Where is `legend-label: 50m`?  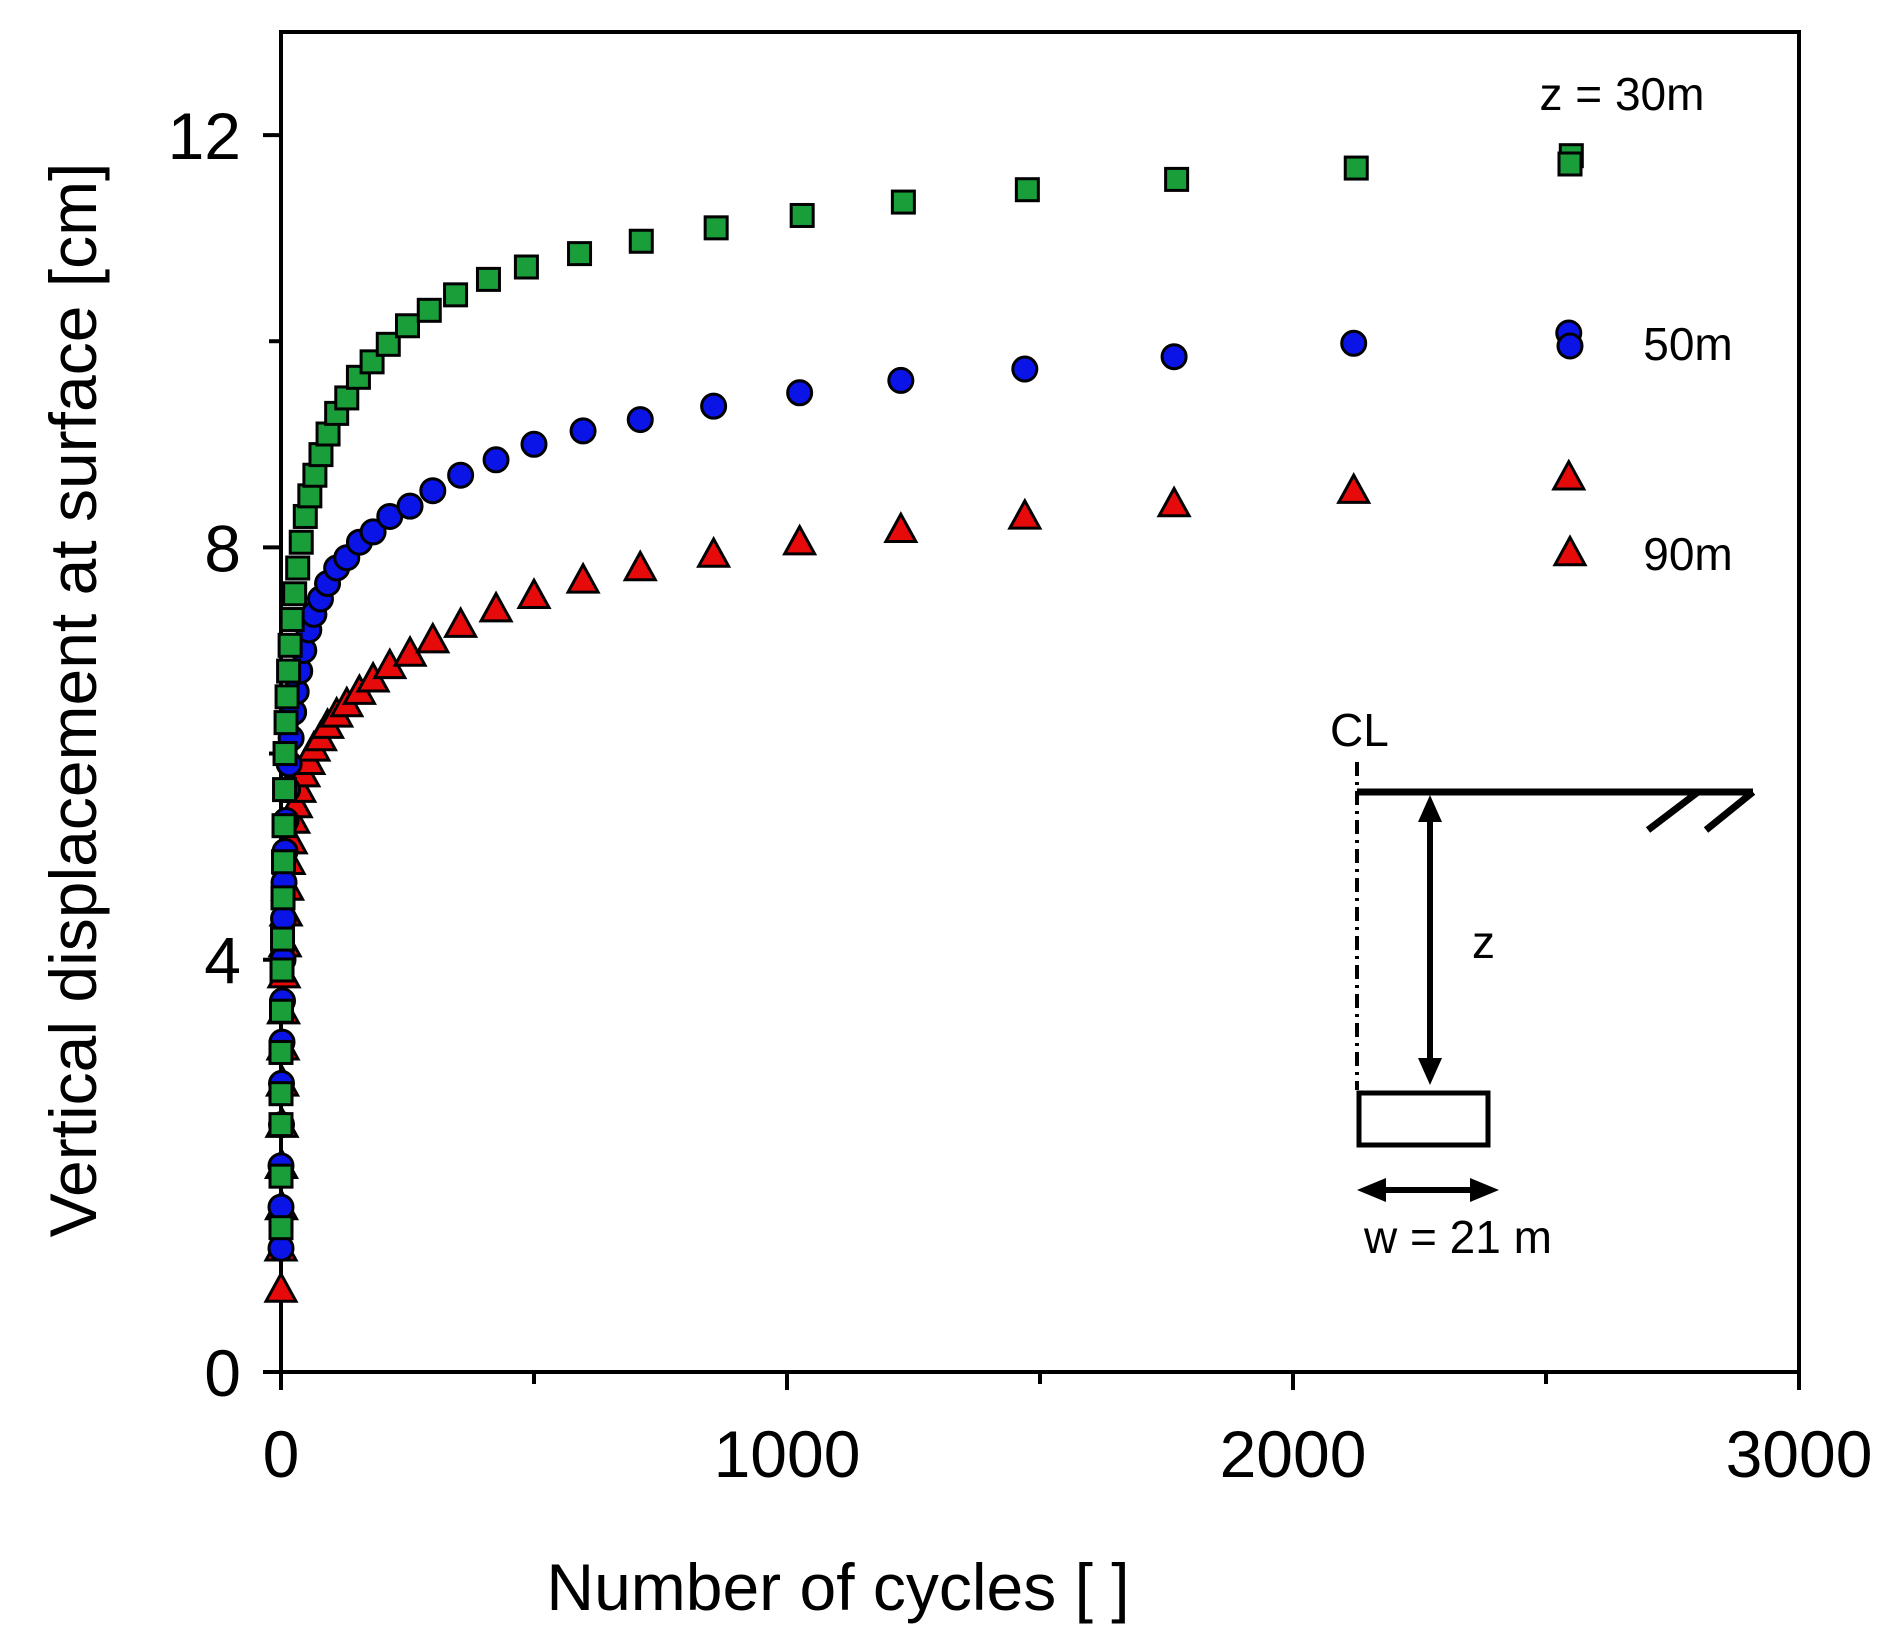 legend-label: 50m is located at coordinates (1687, 344).